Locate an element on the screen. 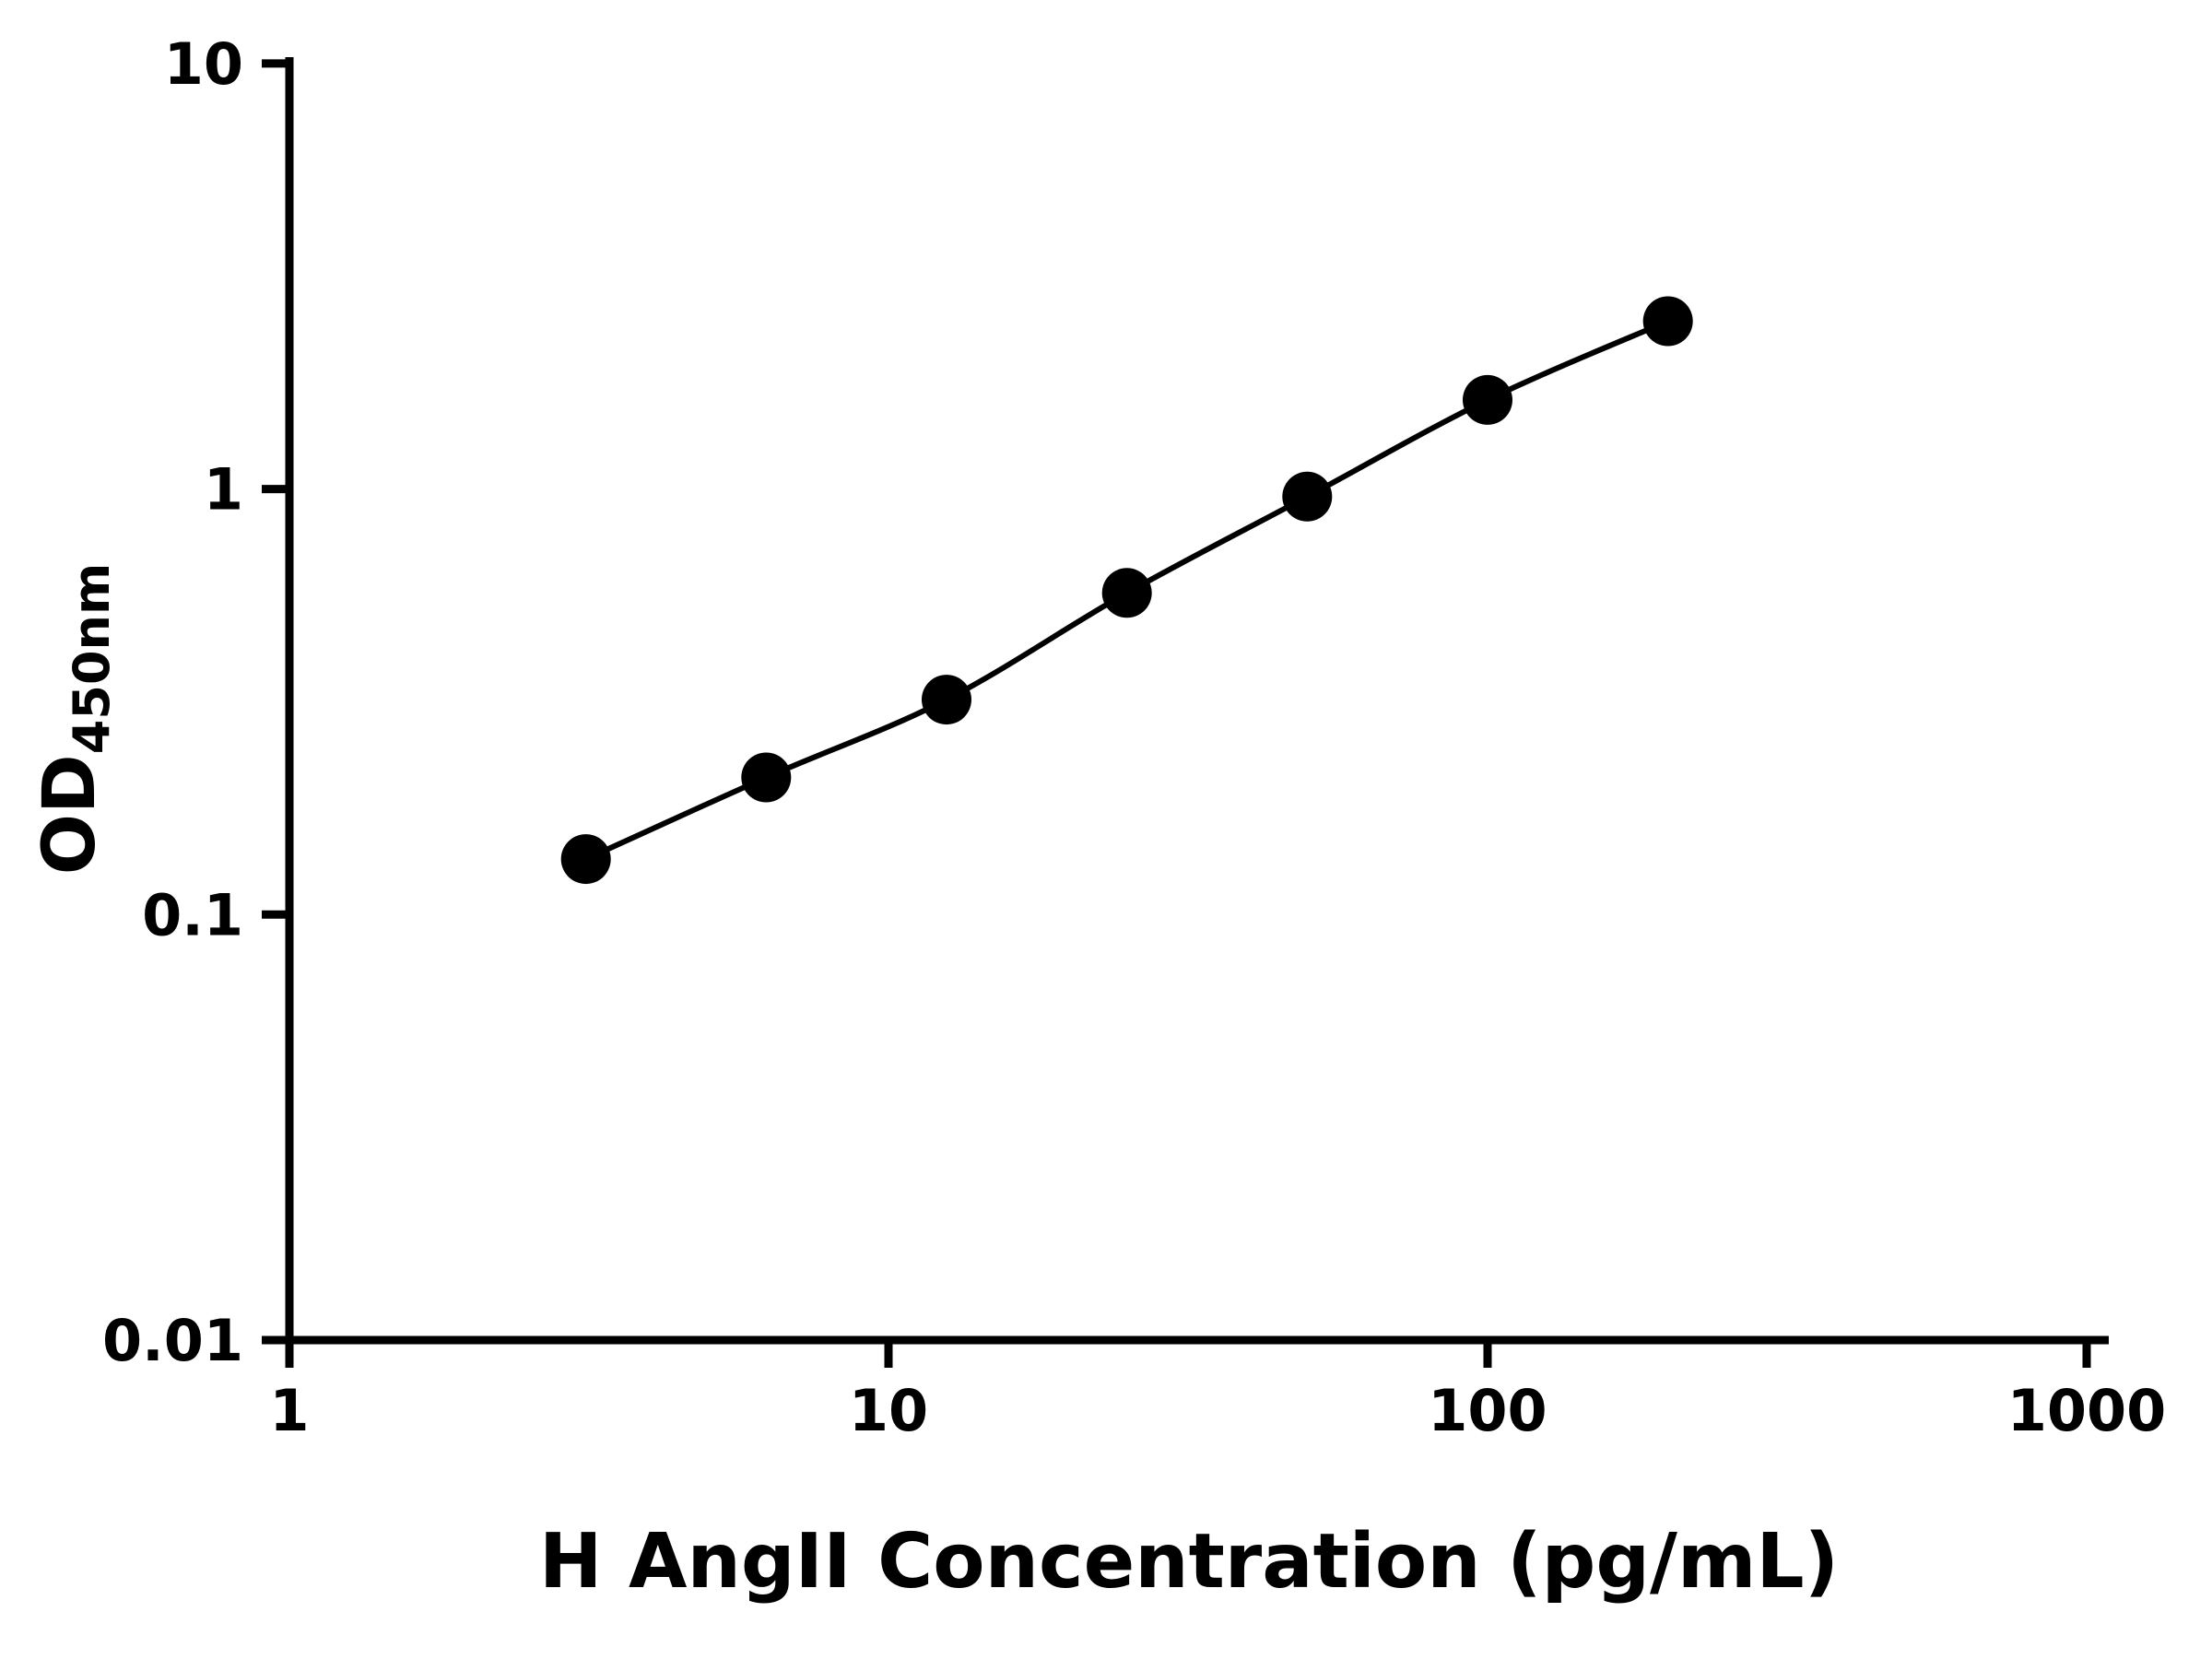  y-axis-title-main: OD is located at coordinates (70, 814).